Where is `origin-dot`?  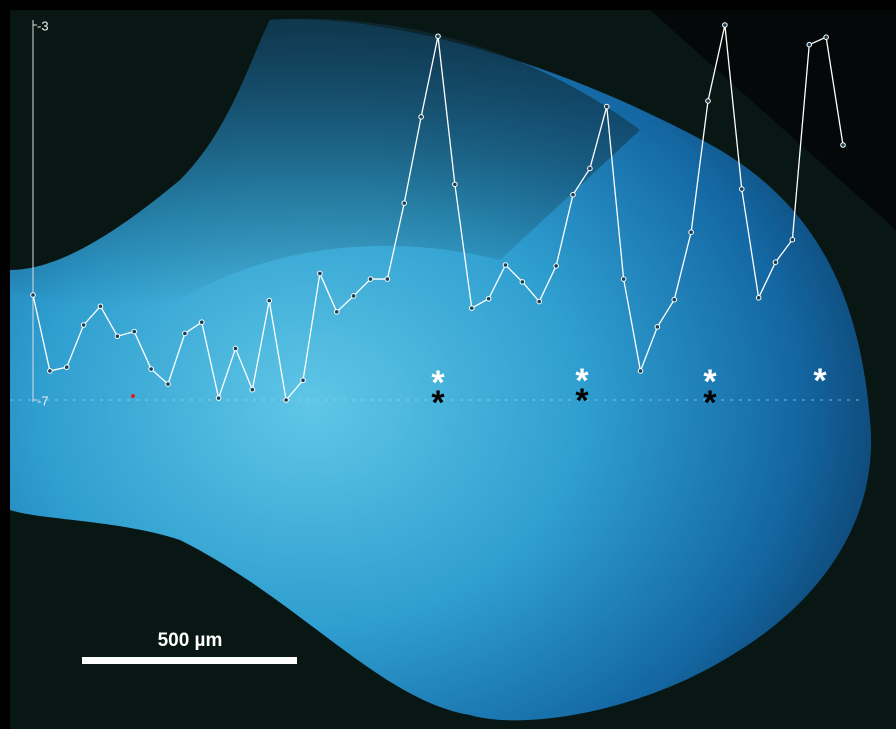
origin-dot is located at coordinates (133, 396).